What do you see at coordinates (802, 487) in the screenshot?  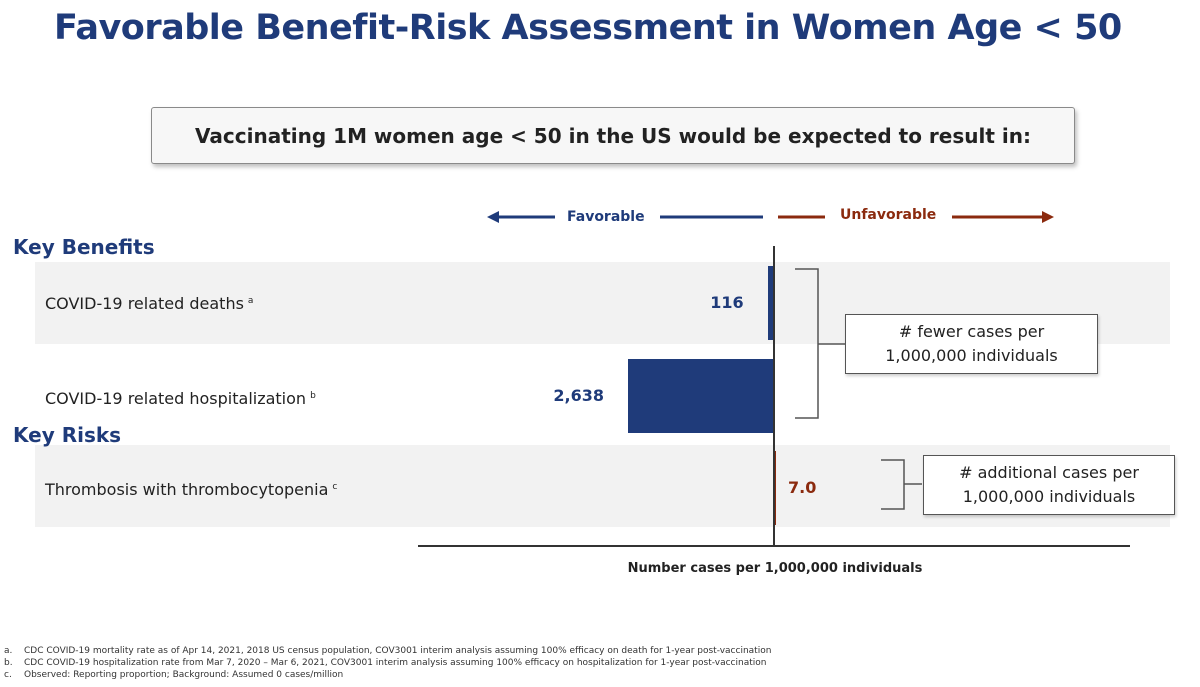 I see `value-label-thrombosis: 7.0` at bounding box center [802, 487].